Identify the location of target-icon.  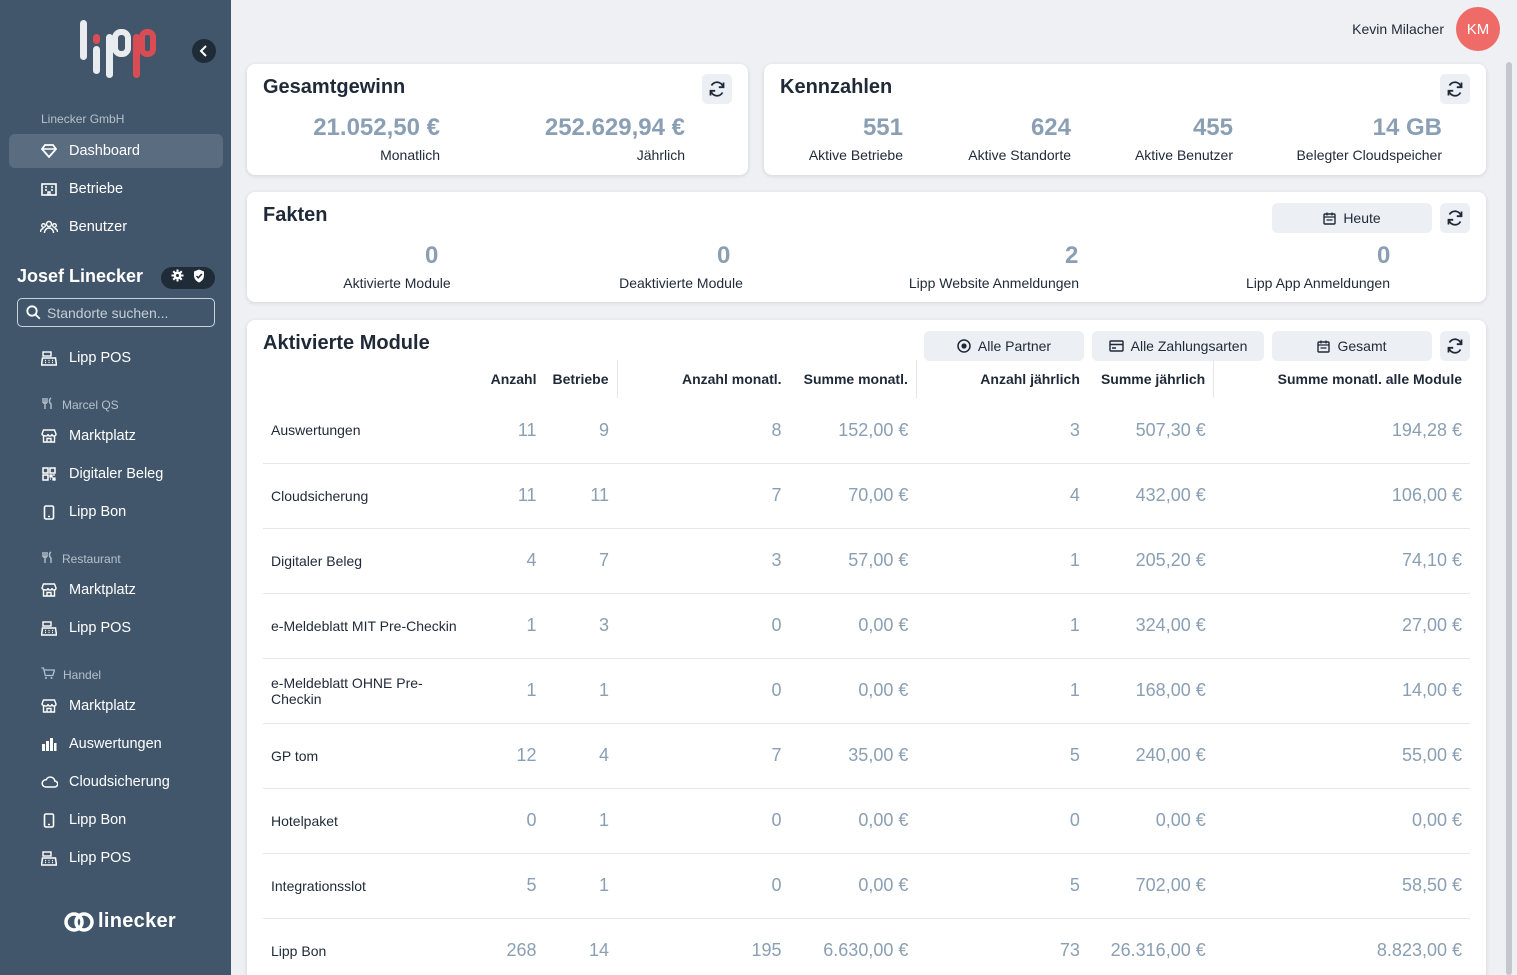
(964, 346).